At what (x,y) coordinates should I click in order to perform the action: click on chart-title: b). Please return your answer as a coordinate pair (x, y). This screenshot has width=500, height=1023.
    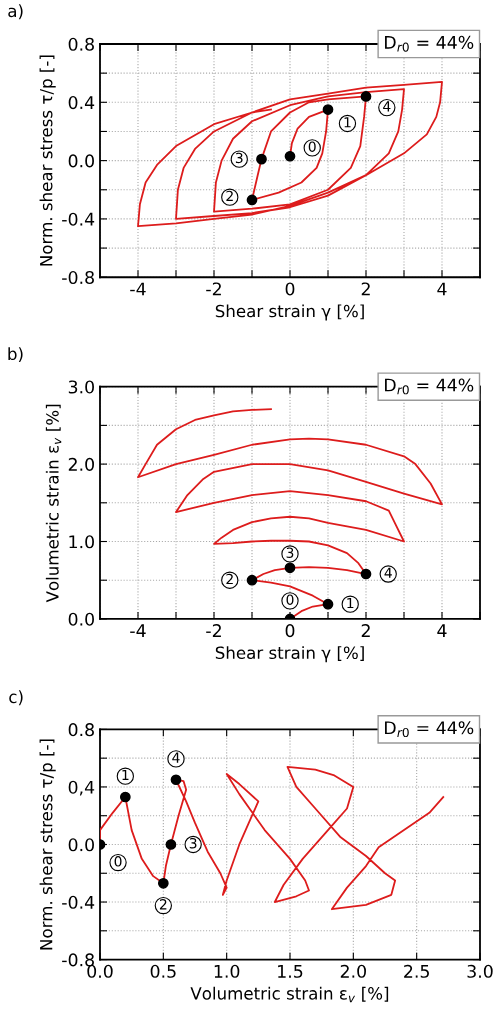
    Looking at the image, I should click on (15, 355).